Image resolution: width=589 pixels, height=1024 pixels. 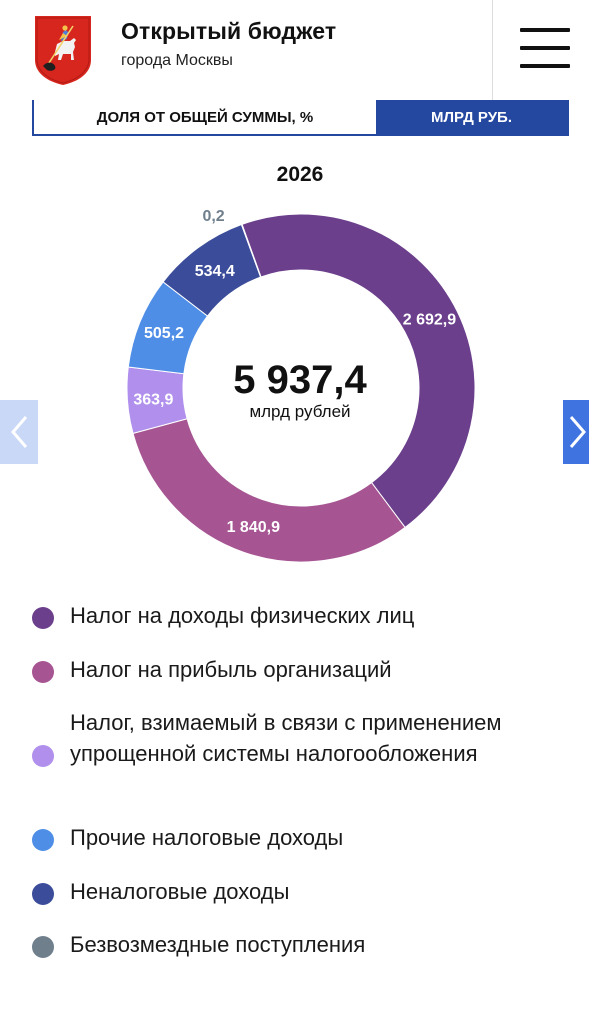 What do you see at coordinates (300, 174) in the screenshot?
I see `year-label: 2026` at bounding box center [300, 174].